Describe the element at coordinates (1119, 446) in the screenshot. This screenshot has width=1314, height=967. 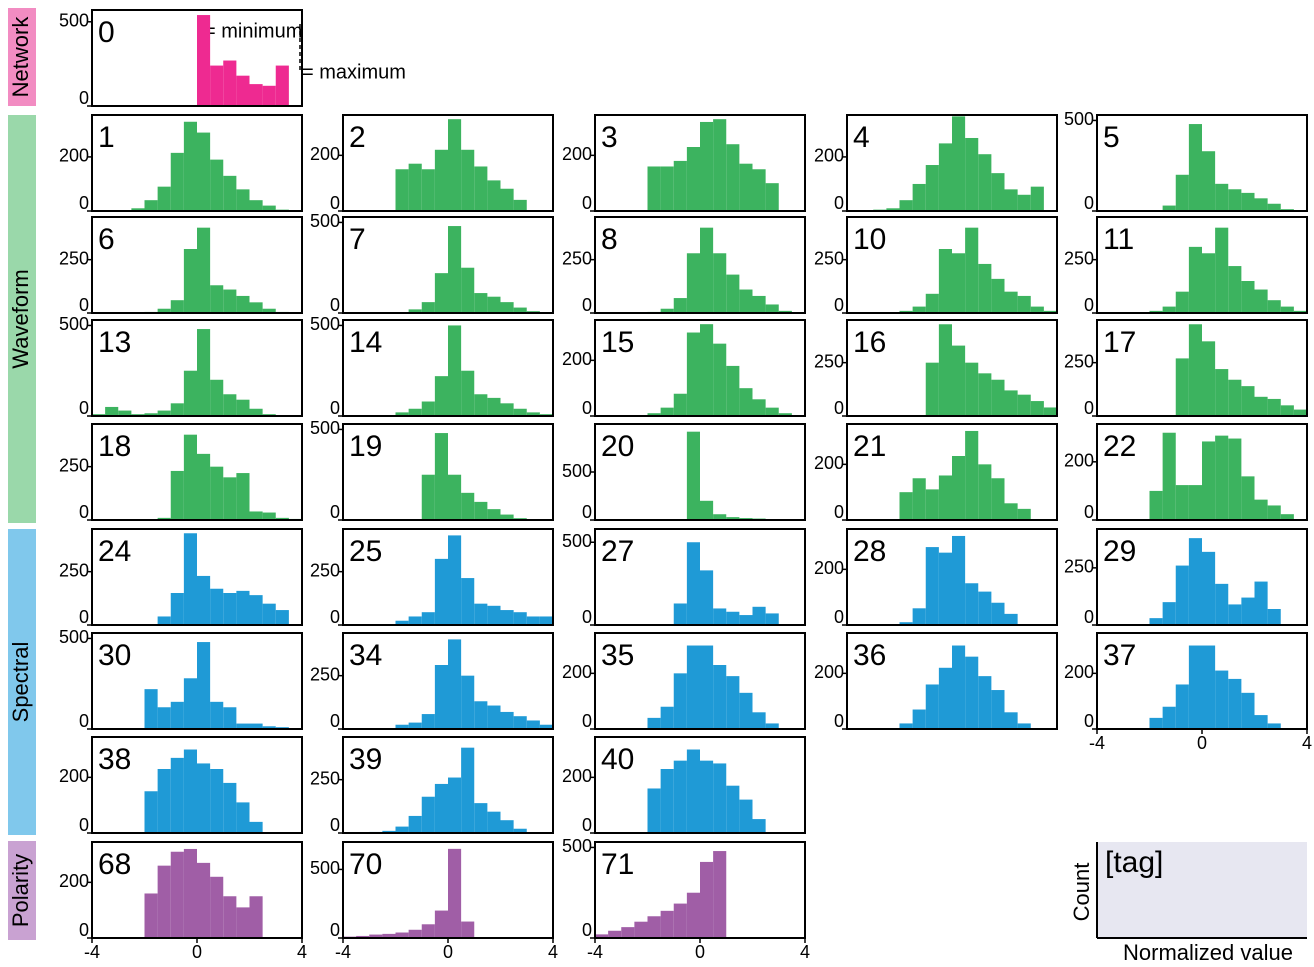
I see `panel-title: 22` at that location.